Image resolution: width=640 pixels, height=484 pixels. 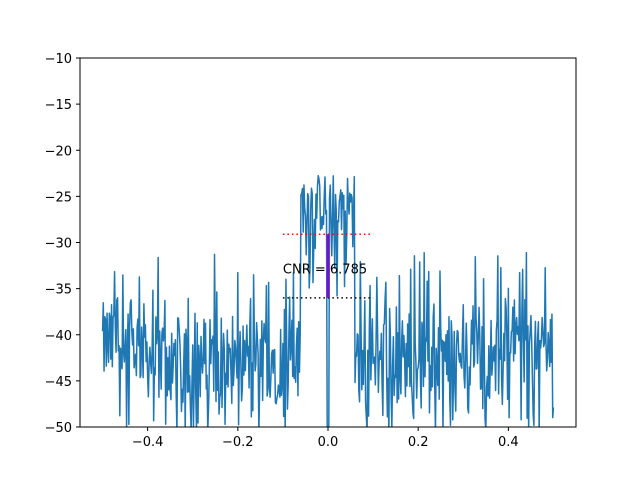 What do you see at coordinates (238, 442) in the screenshot?
I see `x-tick-label: −0.2` at bounding box center [238, 442].